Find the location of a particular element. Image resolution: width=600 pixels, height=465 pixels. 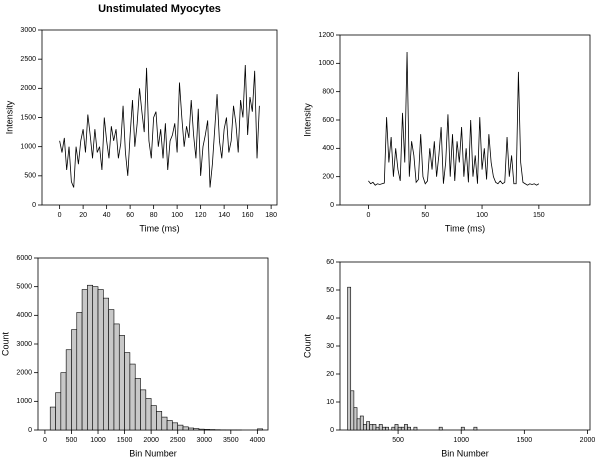

y-tick-label: 4000 is located at coordinates (24, 315).